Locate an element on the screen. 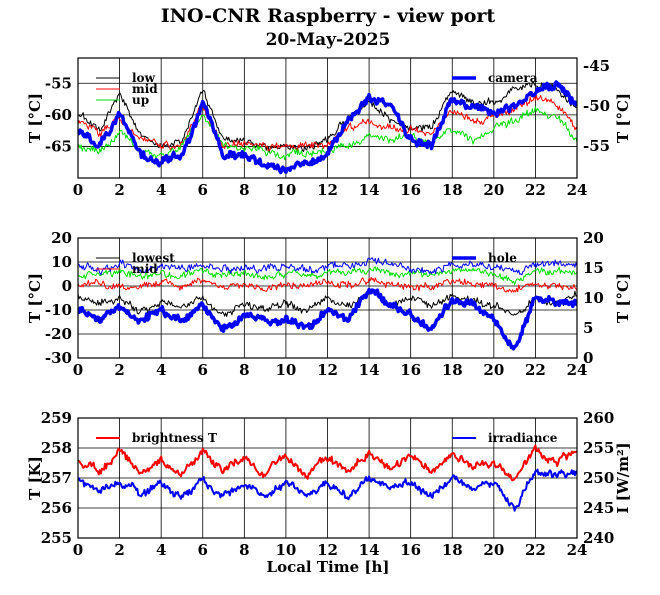 Image resolution: width=660 pixels, height=595 pixels. y2-tick-label: -55 is located at coordinates (596, 146).